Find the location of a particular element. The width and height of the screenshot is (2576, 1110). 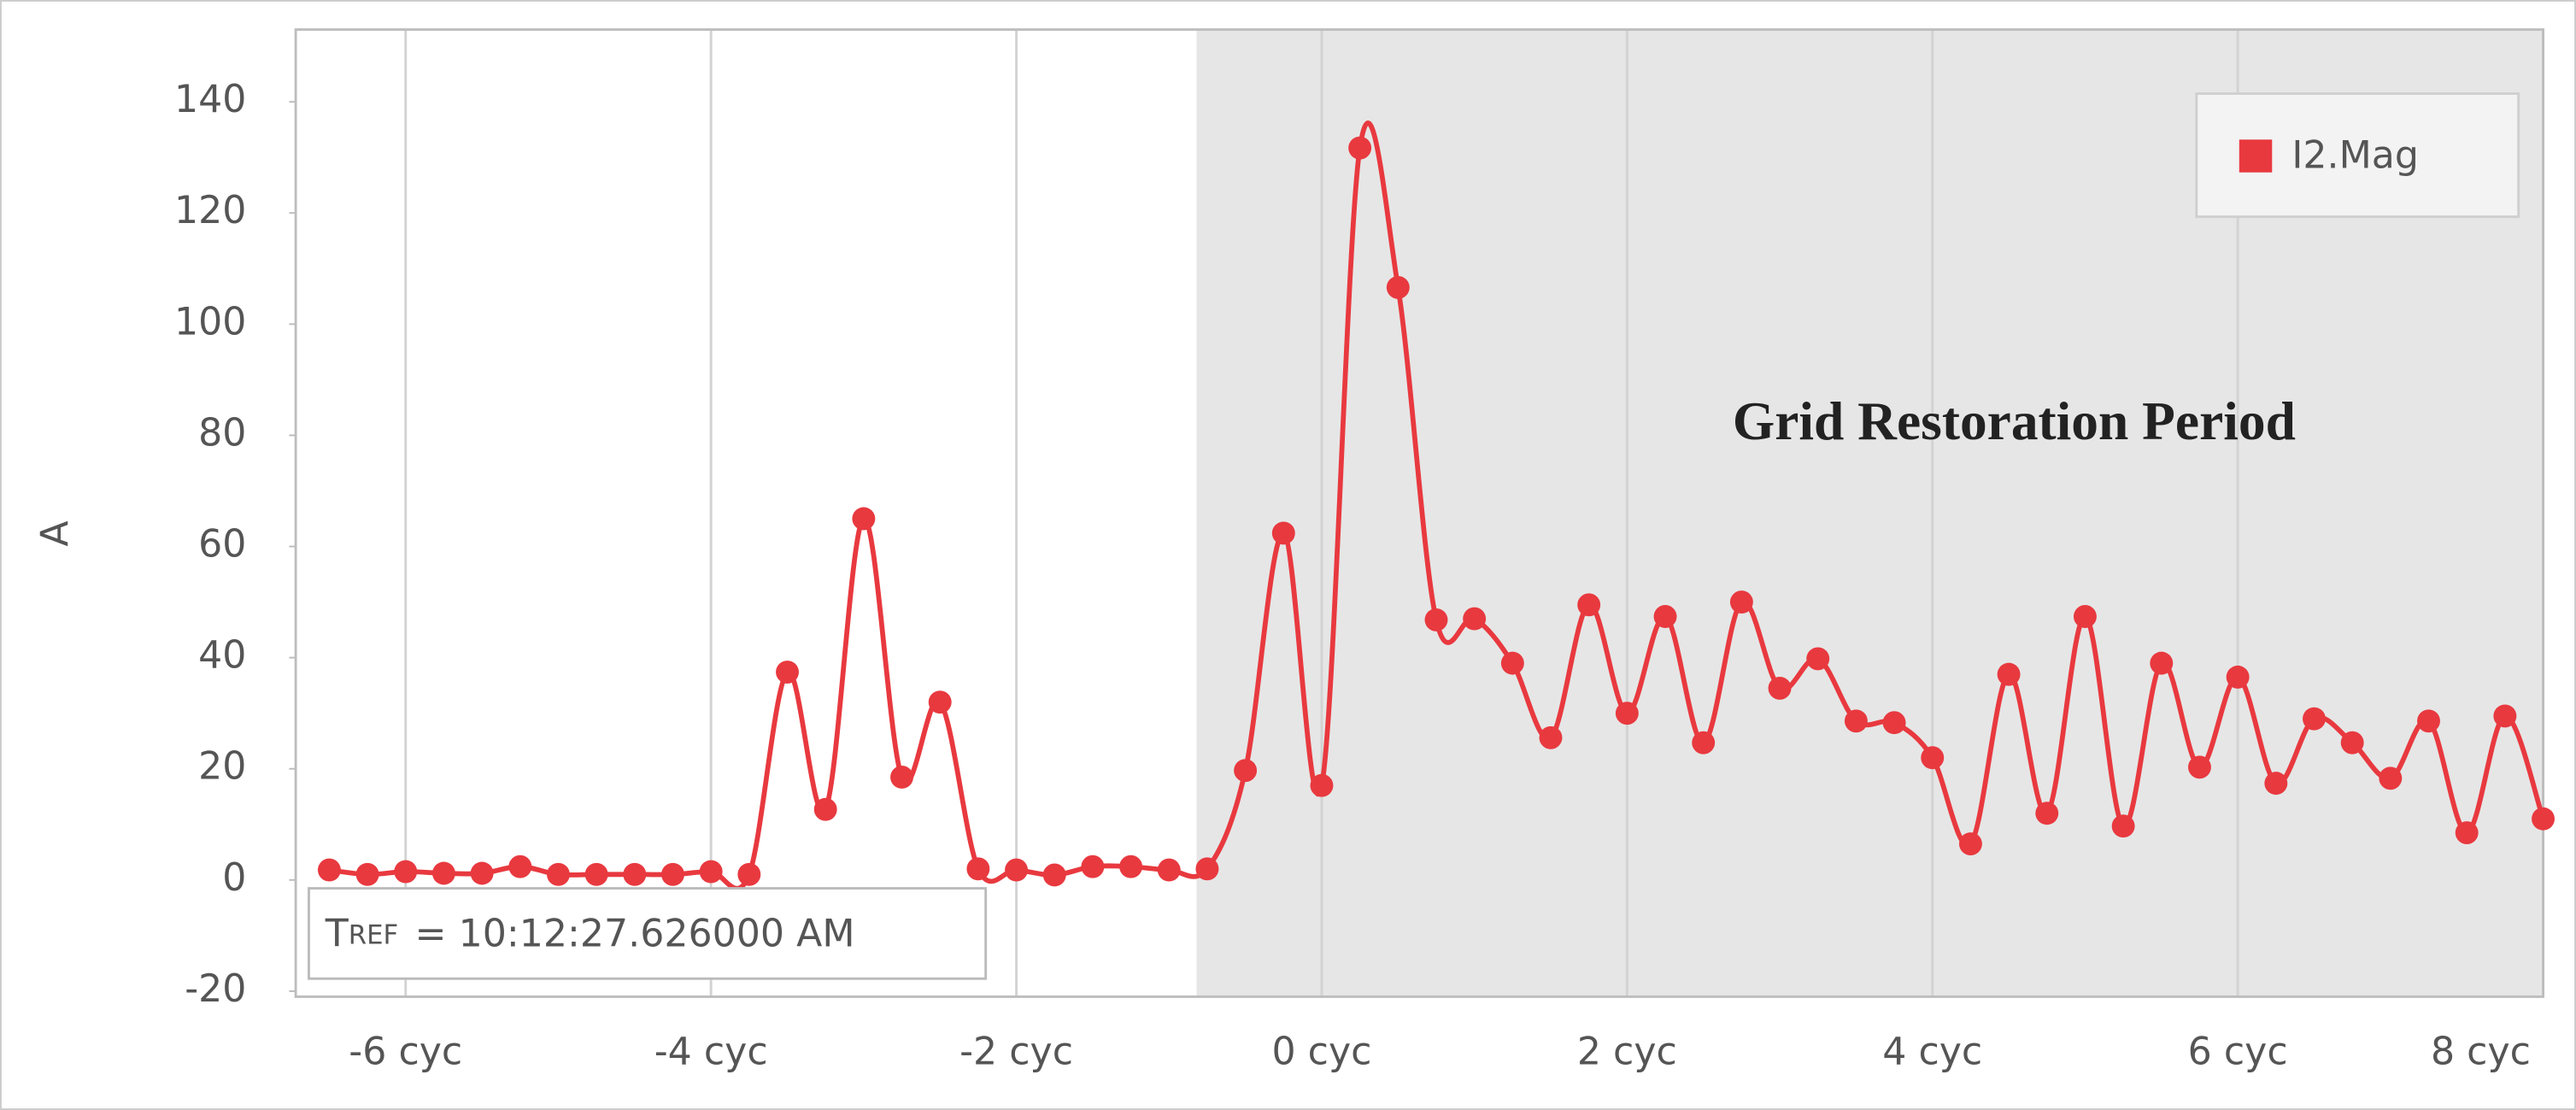

legend-label: I2.Mag is located at coordinates (2355, 155).